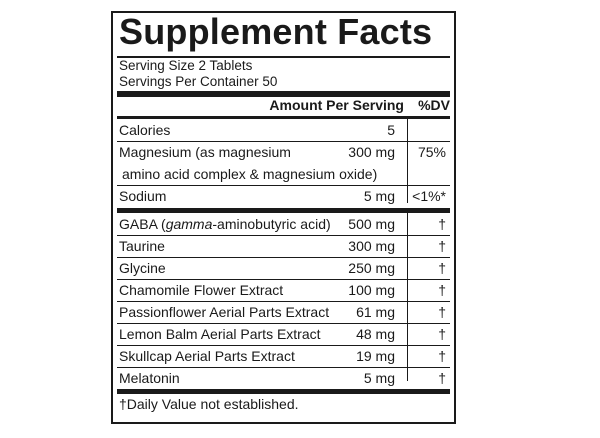 The image size is (600, 438). Describe the element at coordinates (407, 161) in the screenshot. I see `column-separator-upper` at that location.